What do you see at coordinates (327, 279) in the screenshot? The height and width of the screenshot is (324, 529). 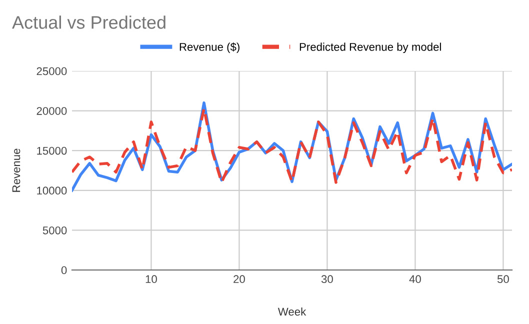 I see `x-tick-label: 30` at bounding box center [327, 279].